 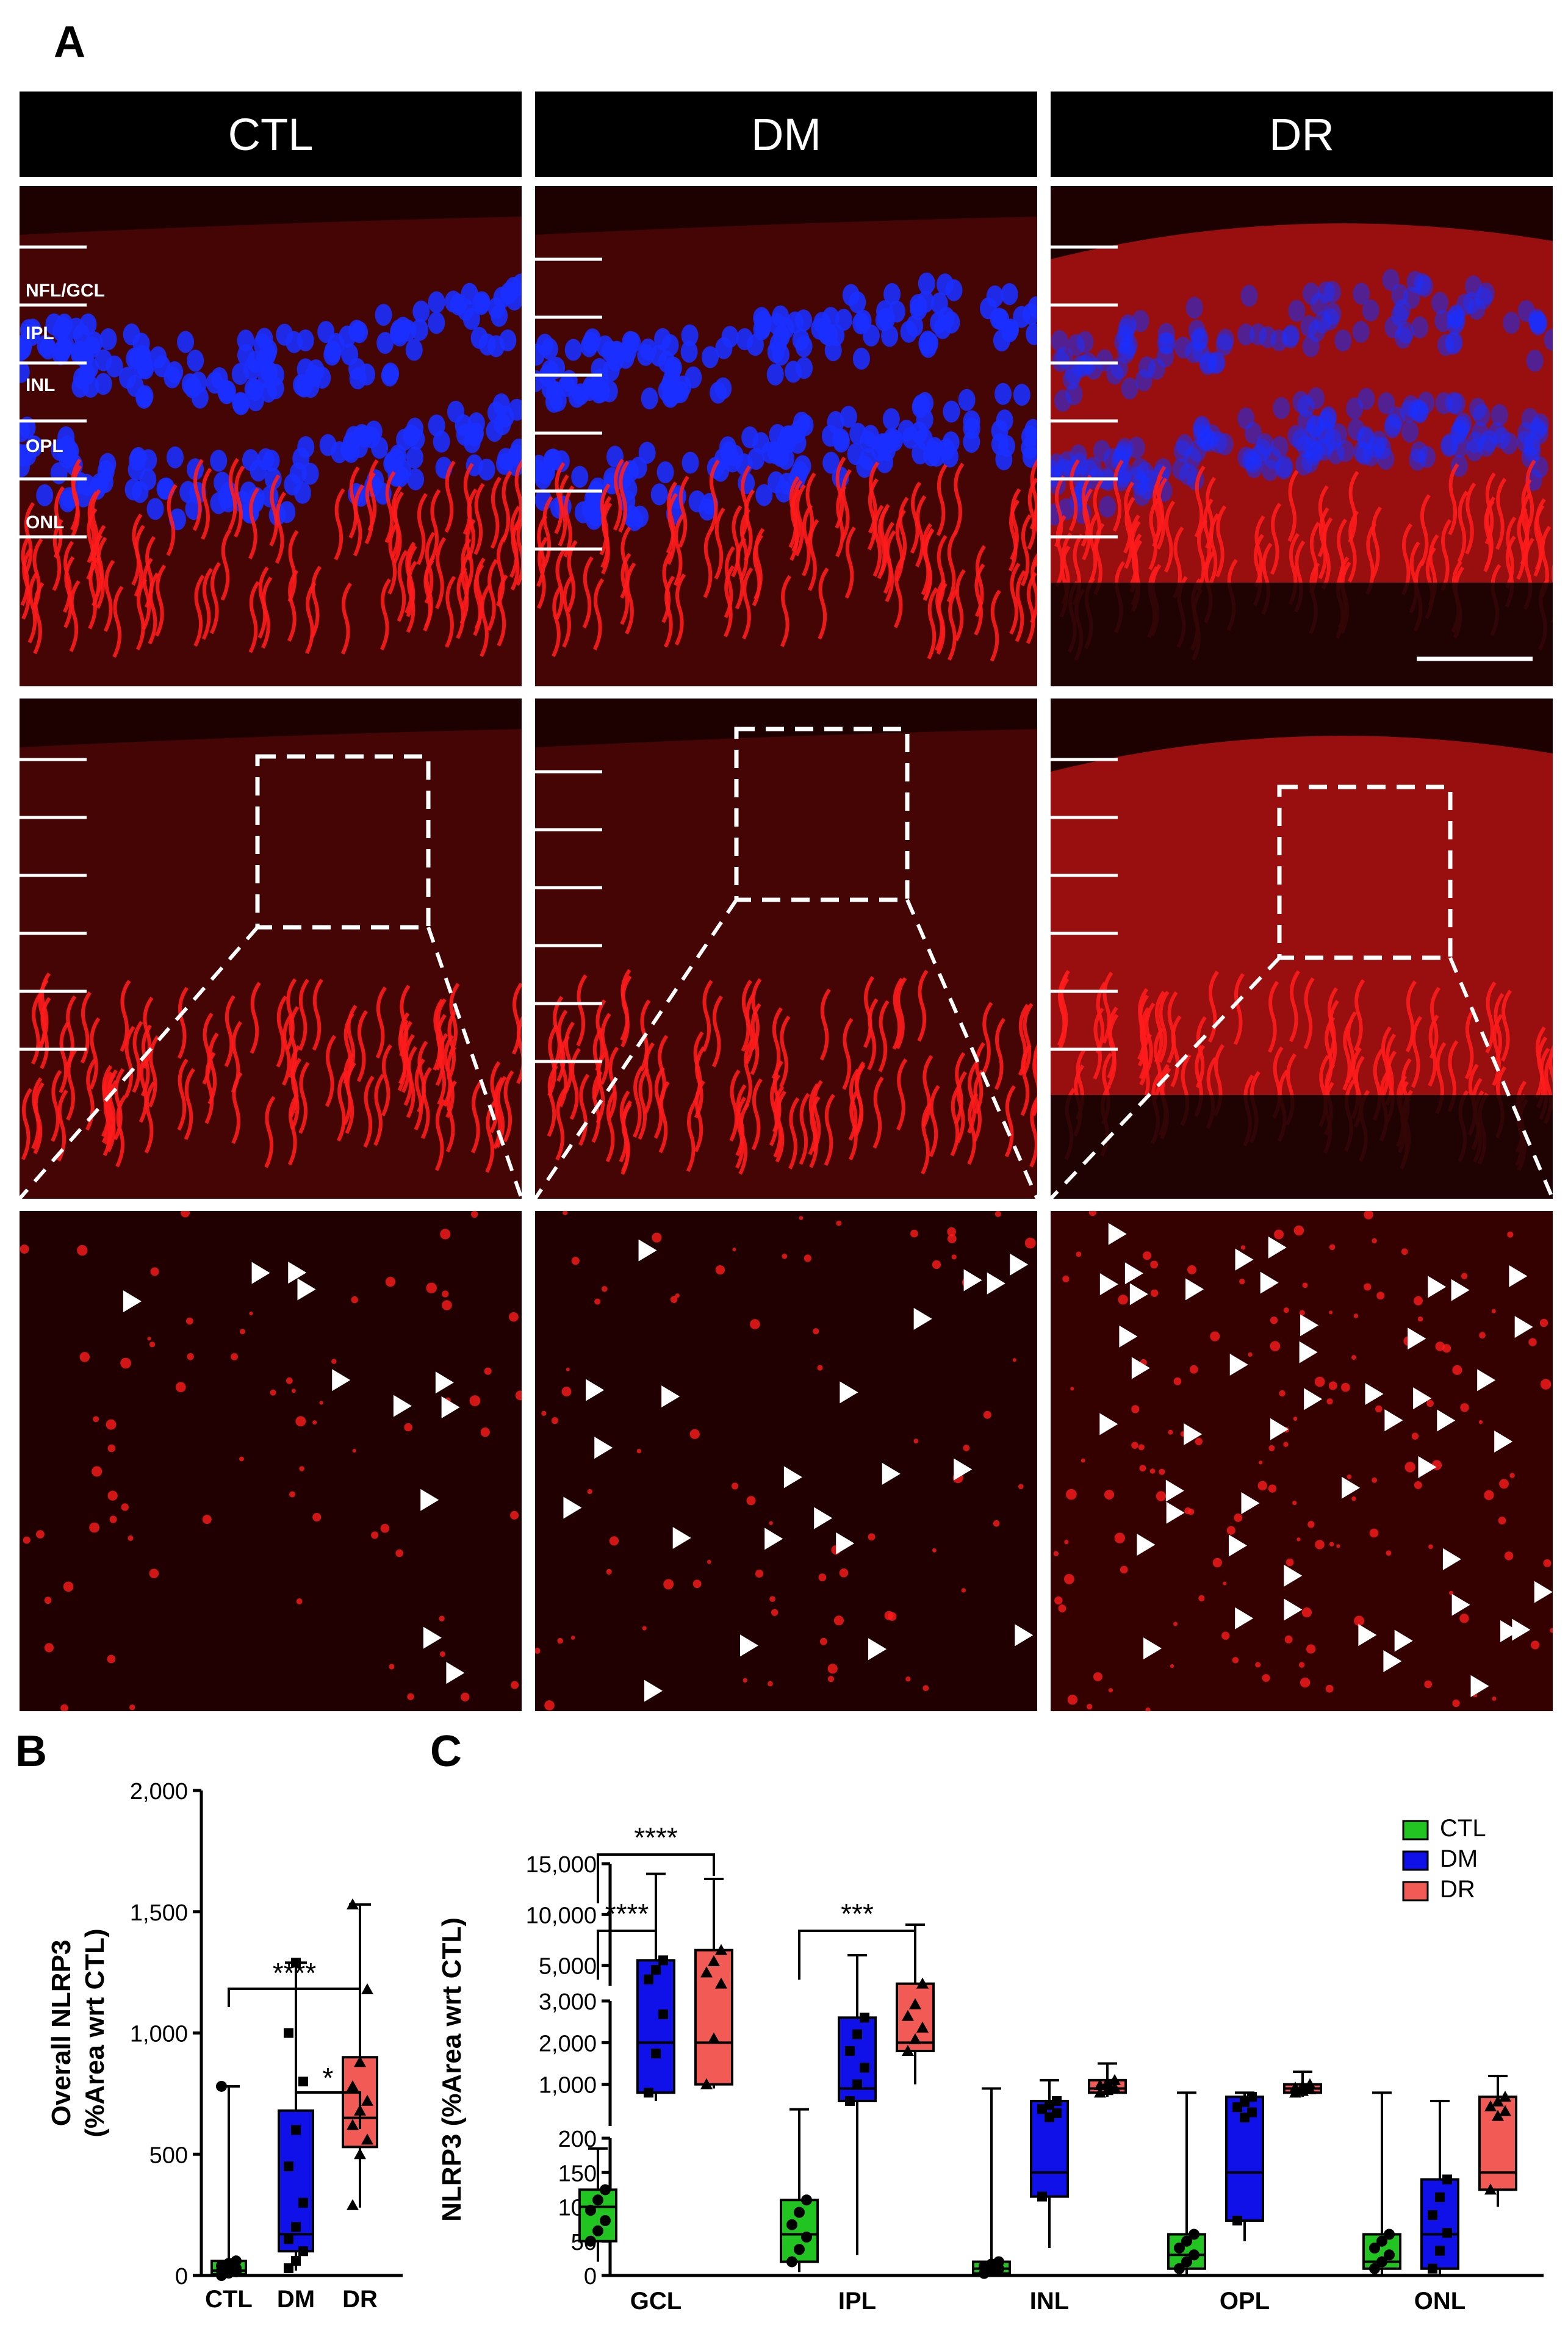 I want to click on zoom-connector-right, so click(x=1501, y=1078).